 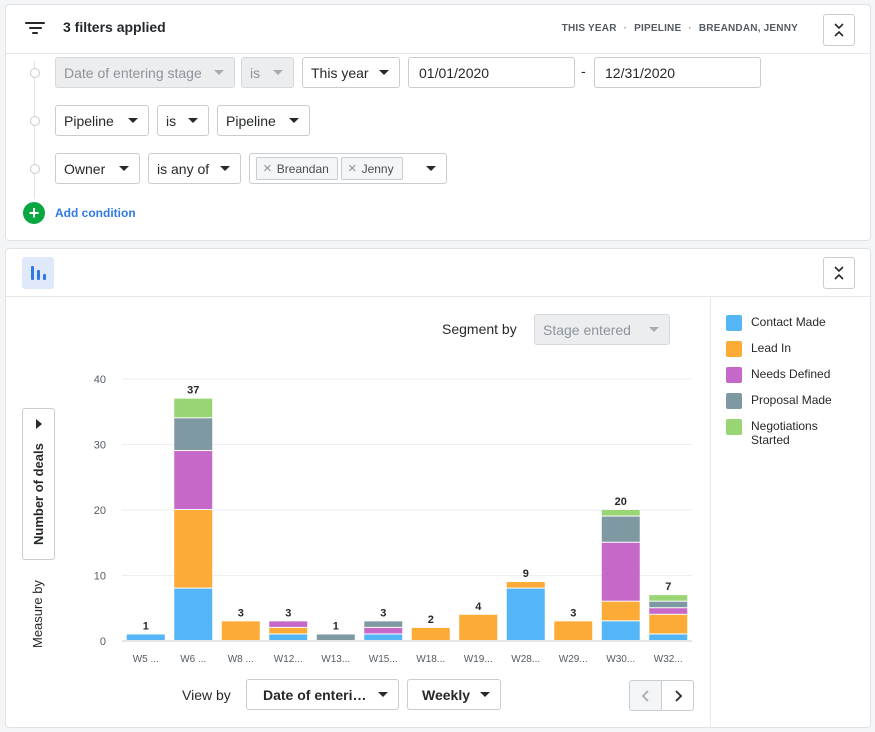 I want to click on bar-chart-icon, so click(x=38, y=273).